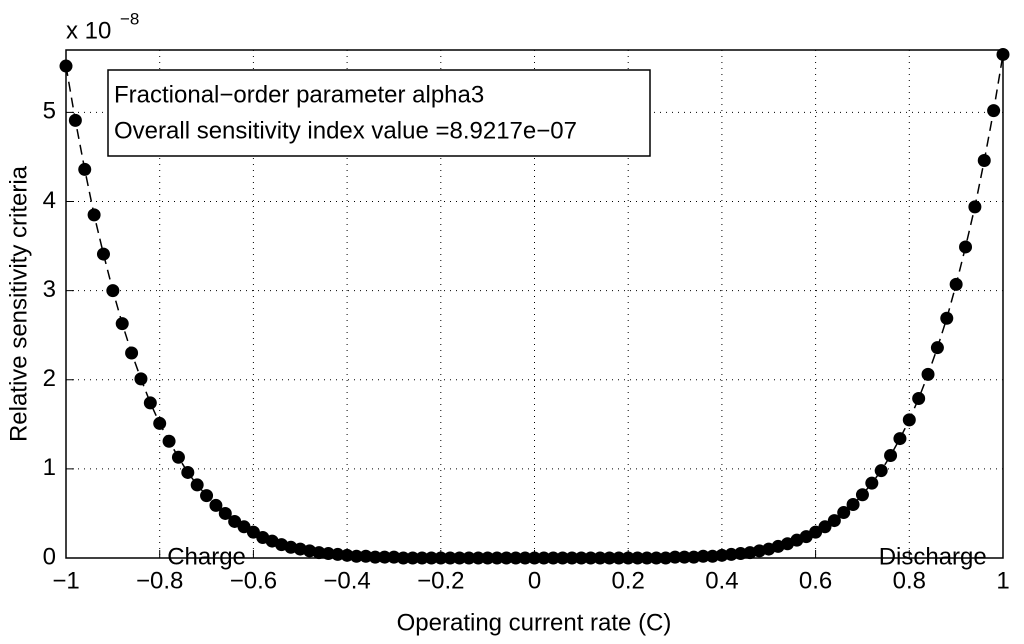 The width and height of the screenshot is (1024, 644). What do you see at coordinates (346, 580) in the screenshot?
I see `x-tick-label: −0.4` at bounding box center [346, 580].